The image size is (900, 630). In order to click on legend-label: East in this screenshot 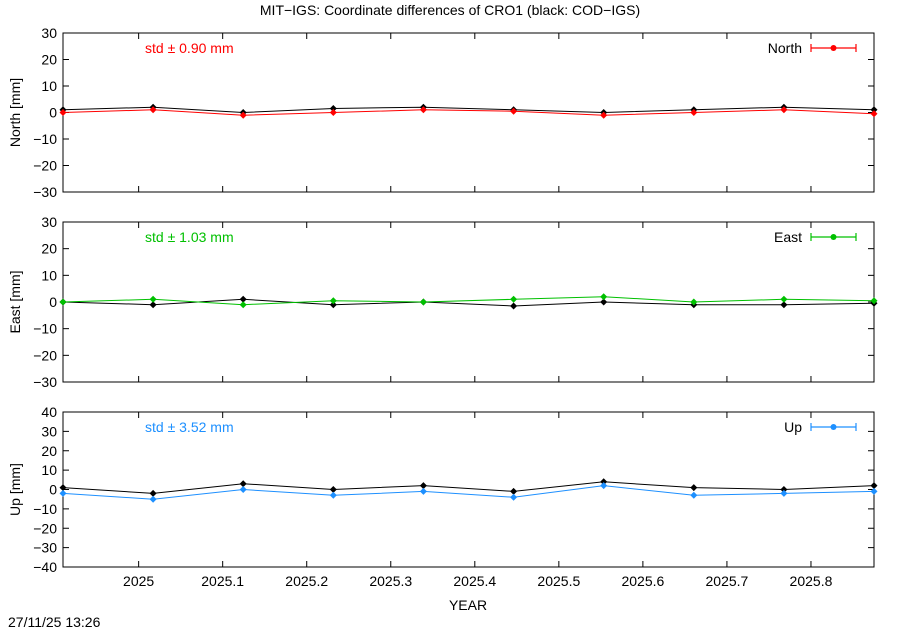, I will do `click(788, 237)`.